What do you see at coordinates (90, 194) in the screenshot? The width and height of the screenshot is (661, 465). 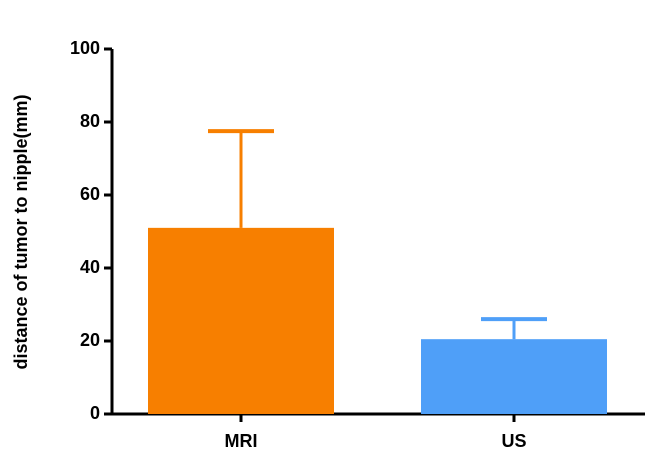 I see `y-tick-label: 60` at bounding box center [90, 194].